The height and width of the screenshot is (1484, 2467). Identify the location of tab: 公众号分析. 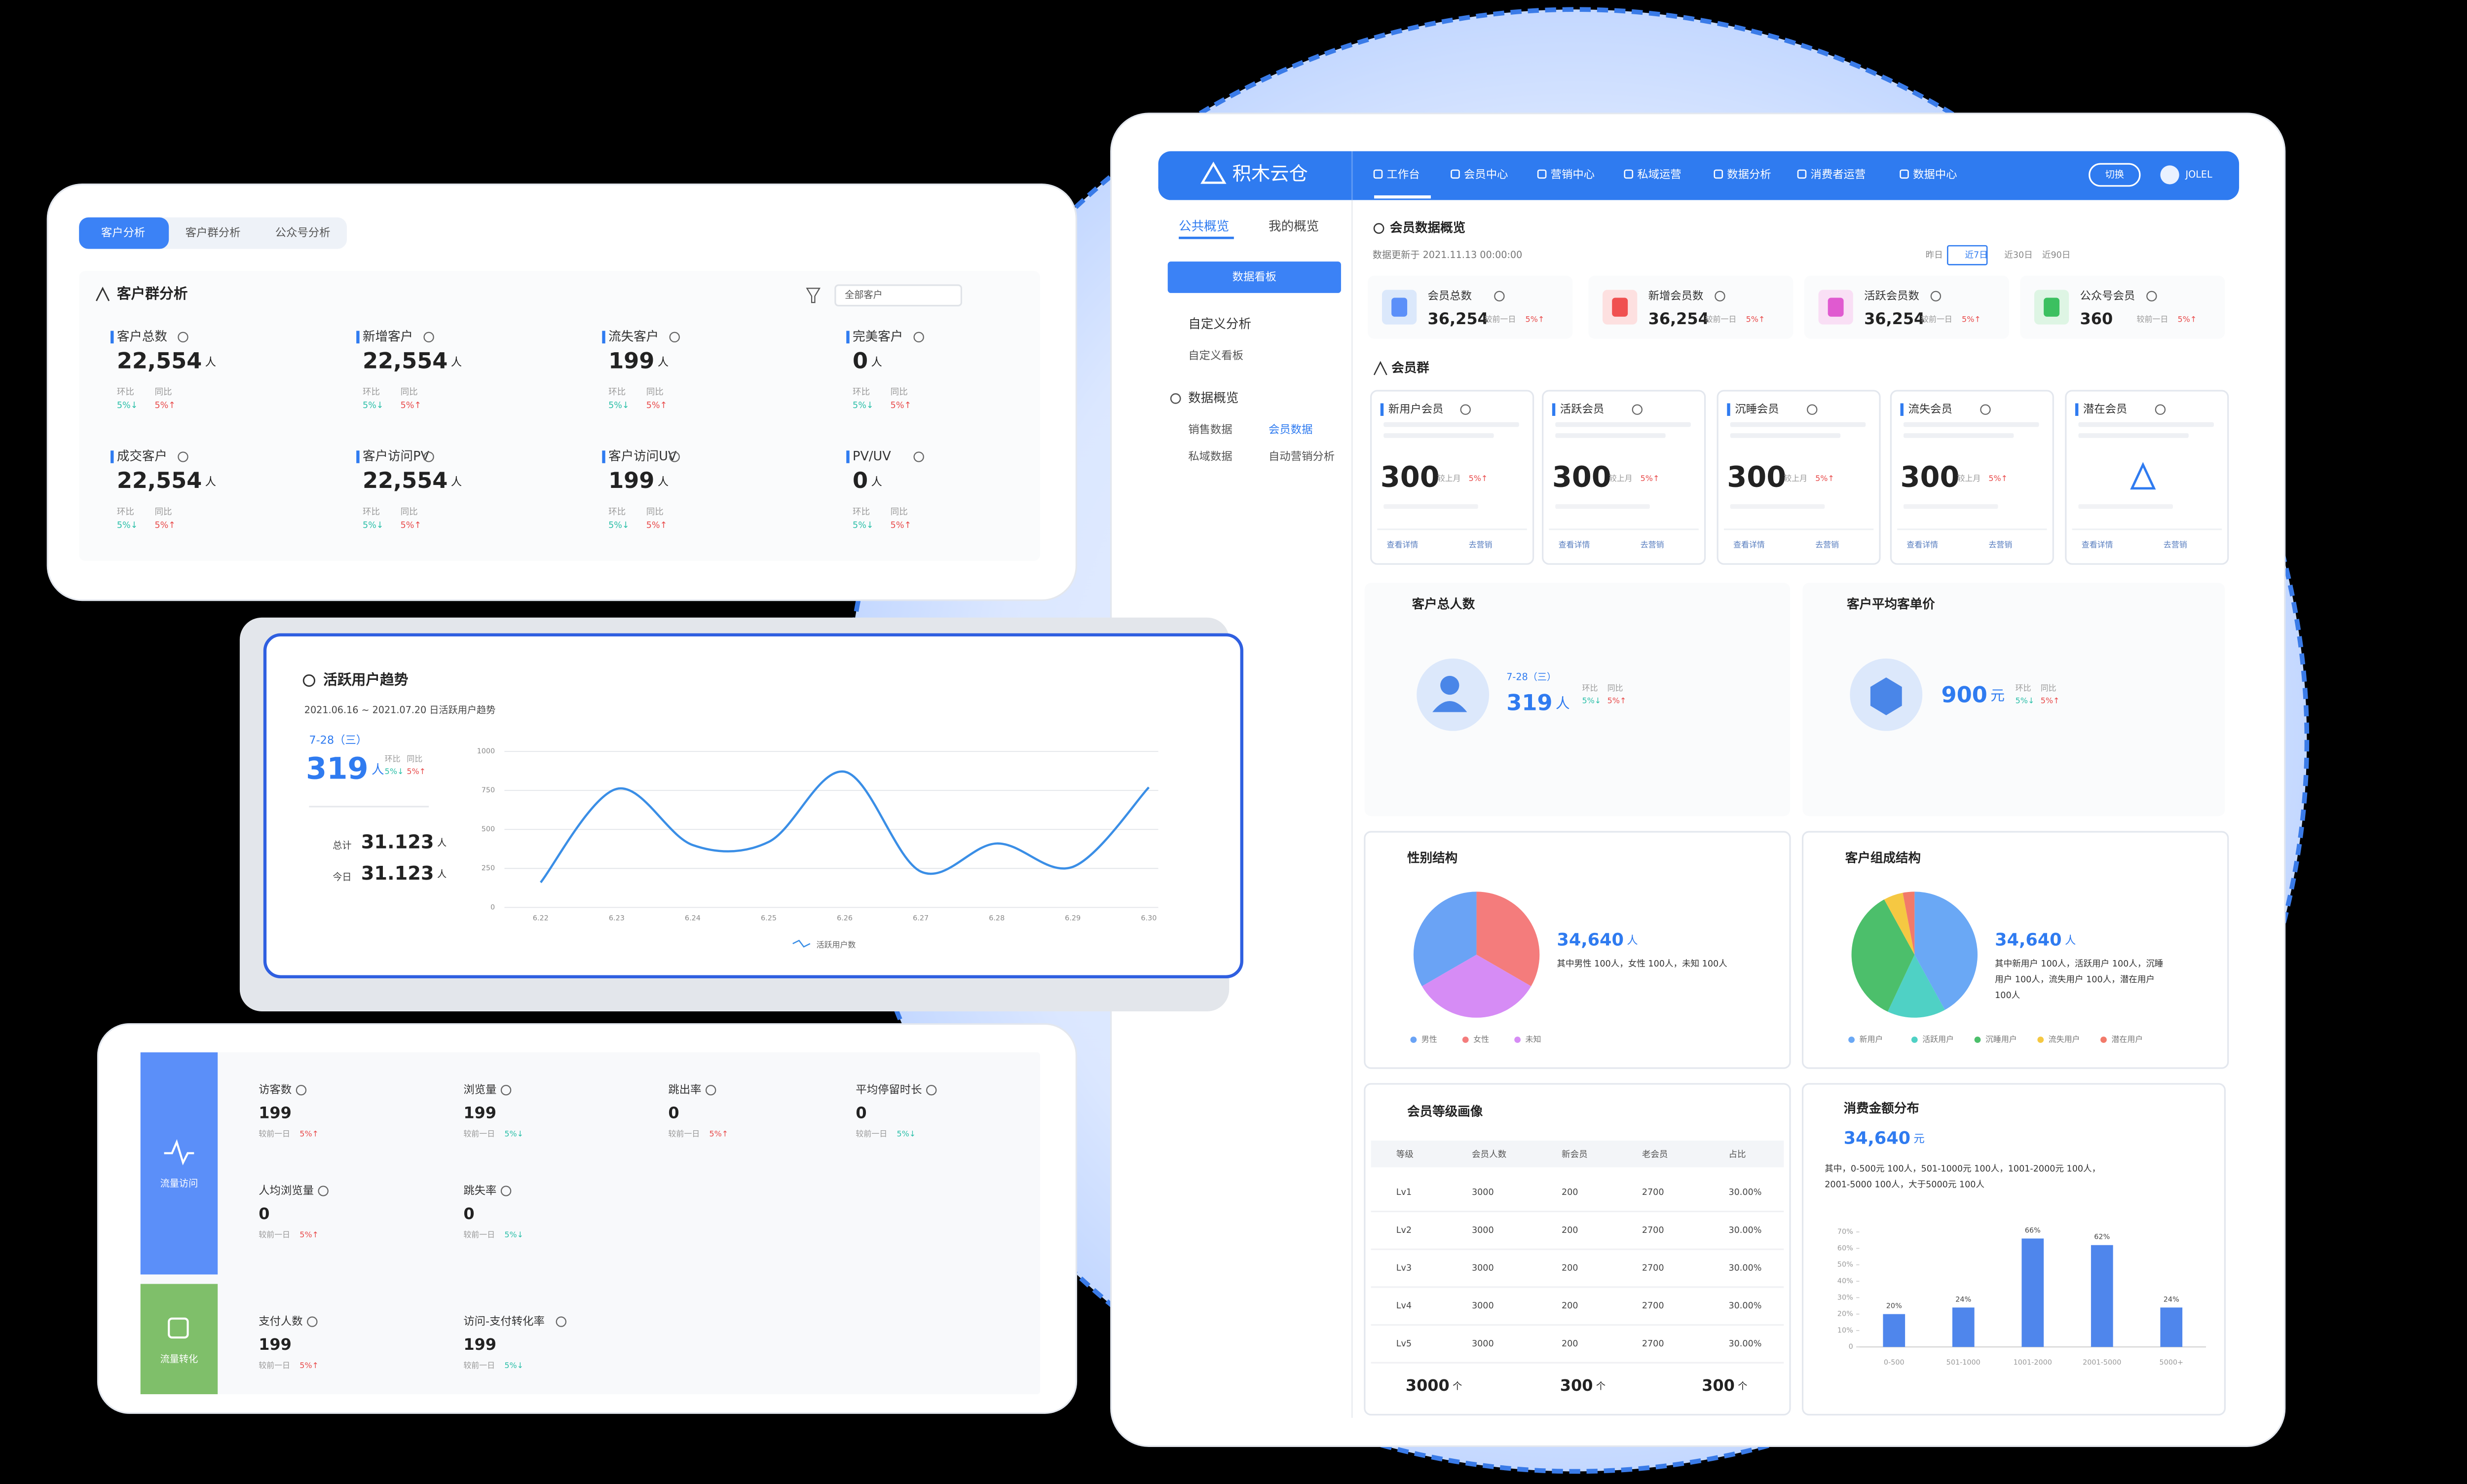
(303, 232).